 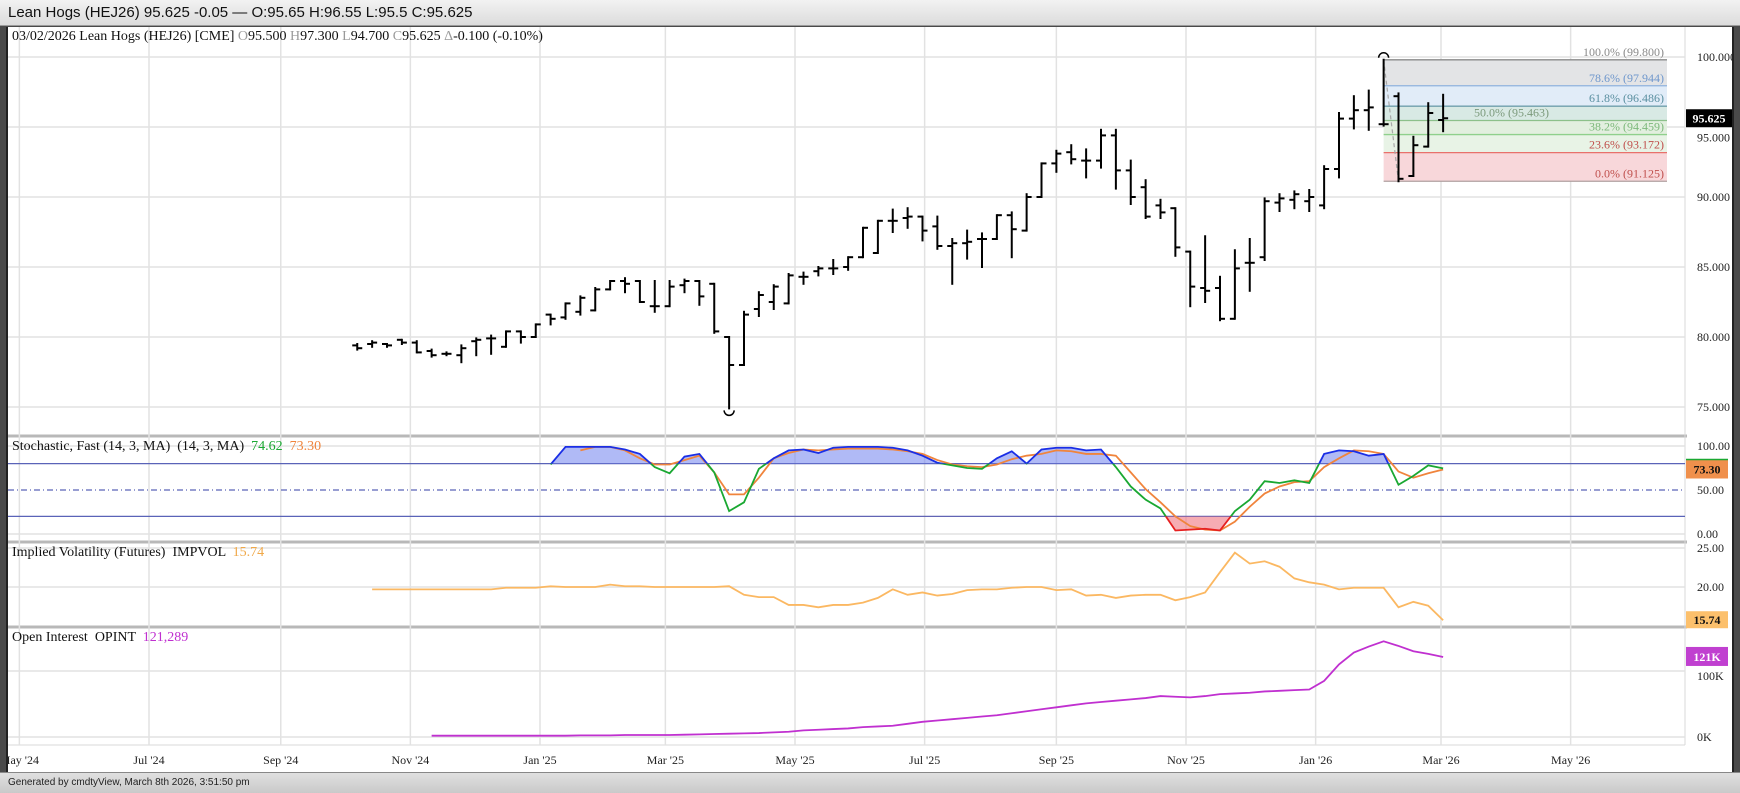 What do you see at coordinates (1626, 98) in the screenshot?
I see `fib-level-label: 61.8% (96.486)` at bounding box center [1626, 98].